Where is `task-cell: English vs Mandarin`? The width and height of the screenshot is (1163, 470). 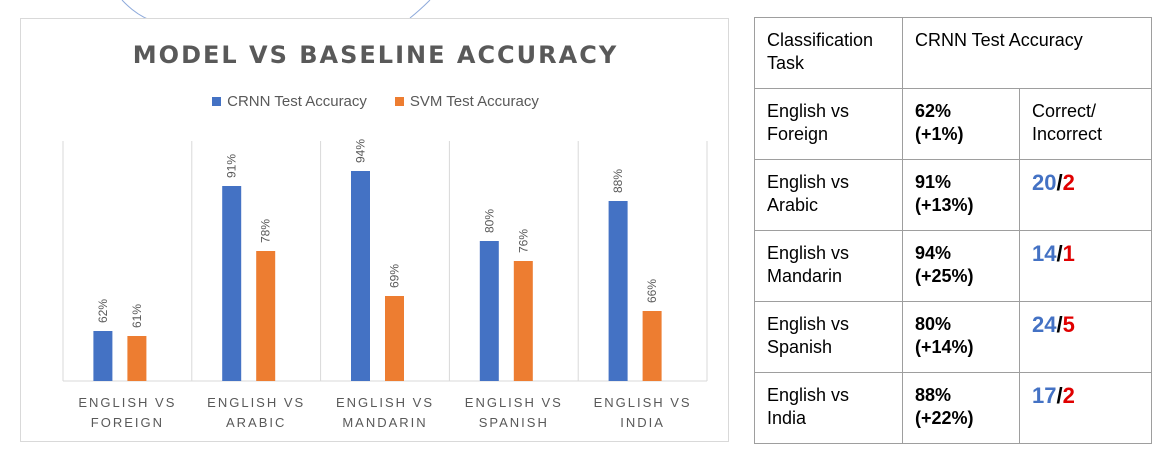
task-cell: English vs Mandarin is located at coordinates (828, 266).